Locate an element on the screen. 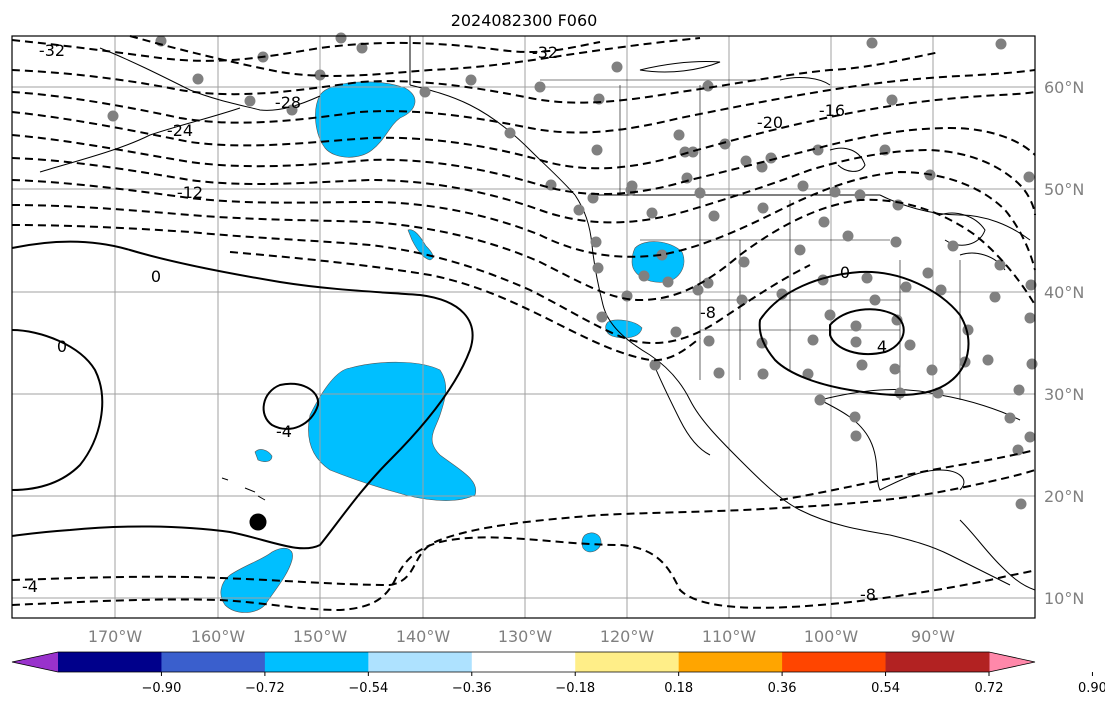 This screenshot has width=1105, height=712. lon-label: 100°W is located at coordinates (831, 636).